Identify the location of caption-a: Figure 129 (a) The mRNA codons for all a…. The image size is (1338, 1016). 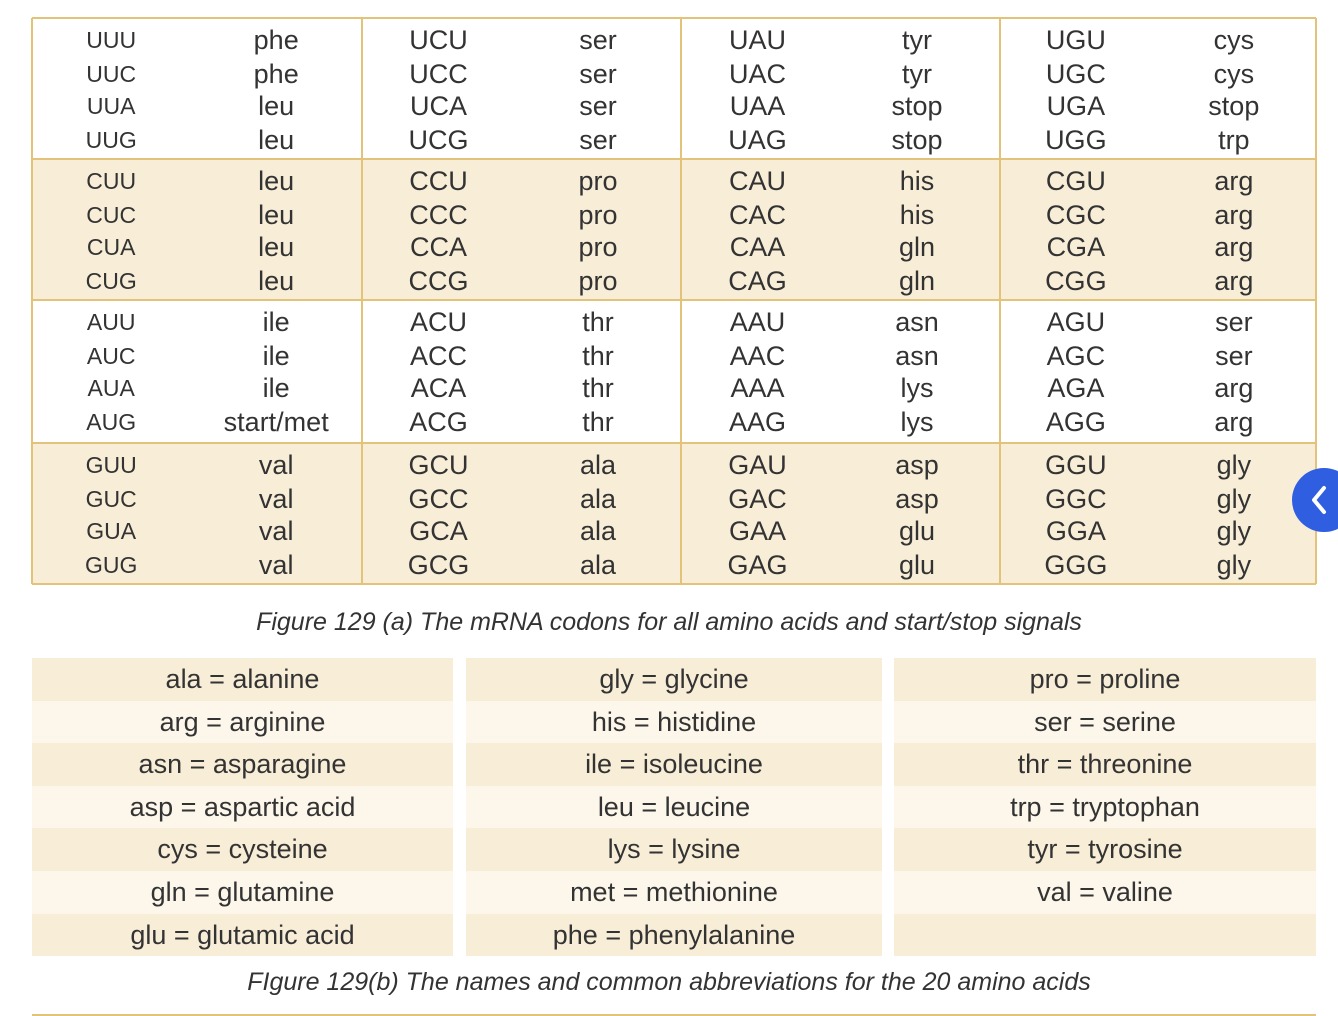
(669, 622).